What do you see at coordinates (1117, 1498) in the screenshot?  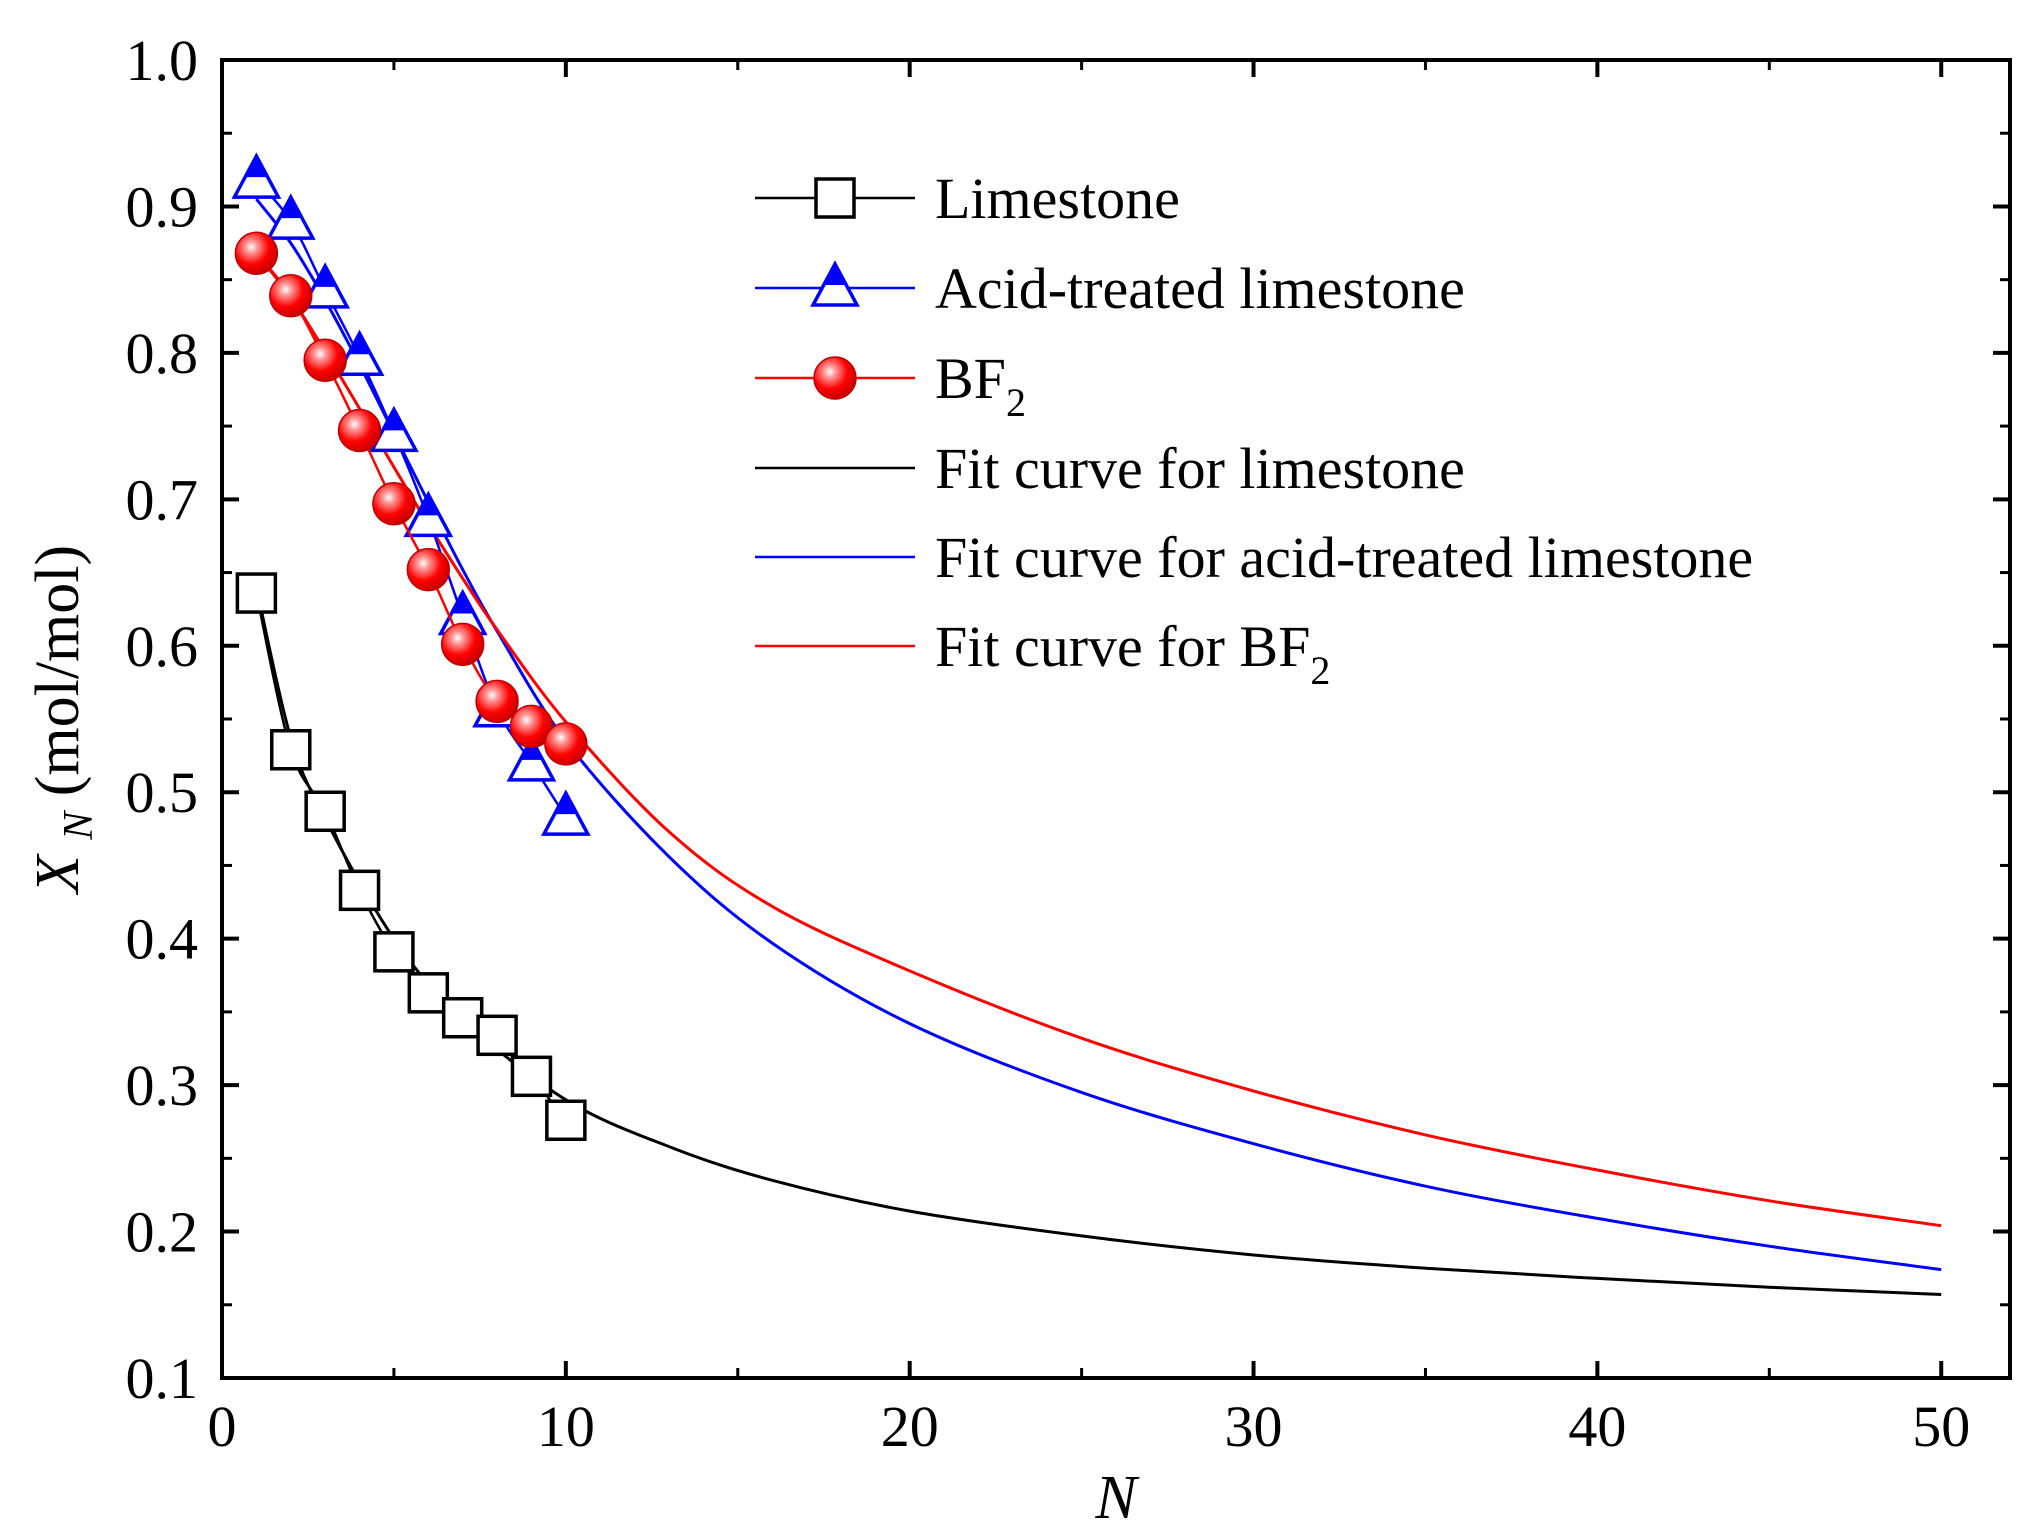 I see `x-axis-title: N` at bounding box center [1117, 1498].